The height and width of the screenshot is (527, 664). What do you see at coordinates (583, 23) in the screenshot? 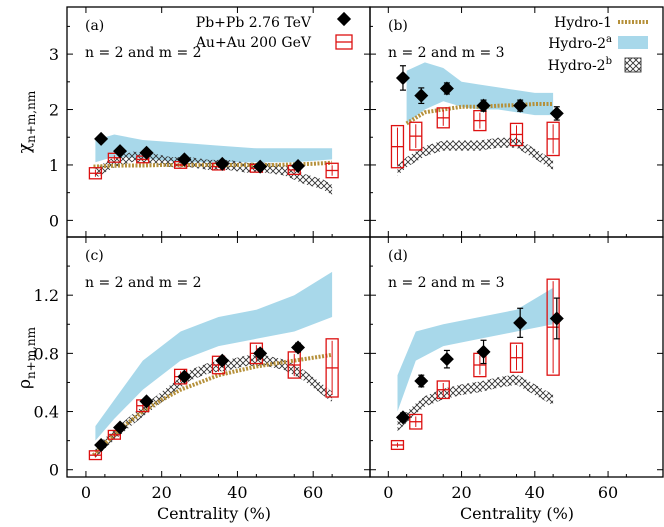
I see `legend-hydro1-label: Hydro-1` at bounding box center [583, 23].